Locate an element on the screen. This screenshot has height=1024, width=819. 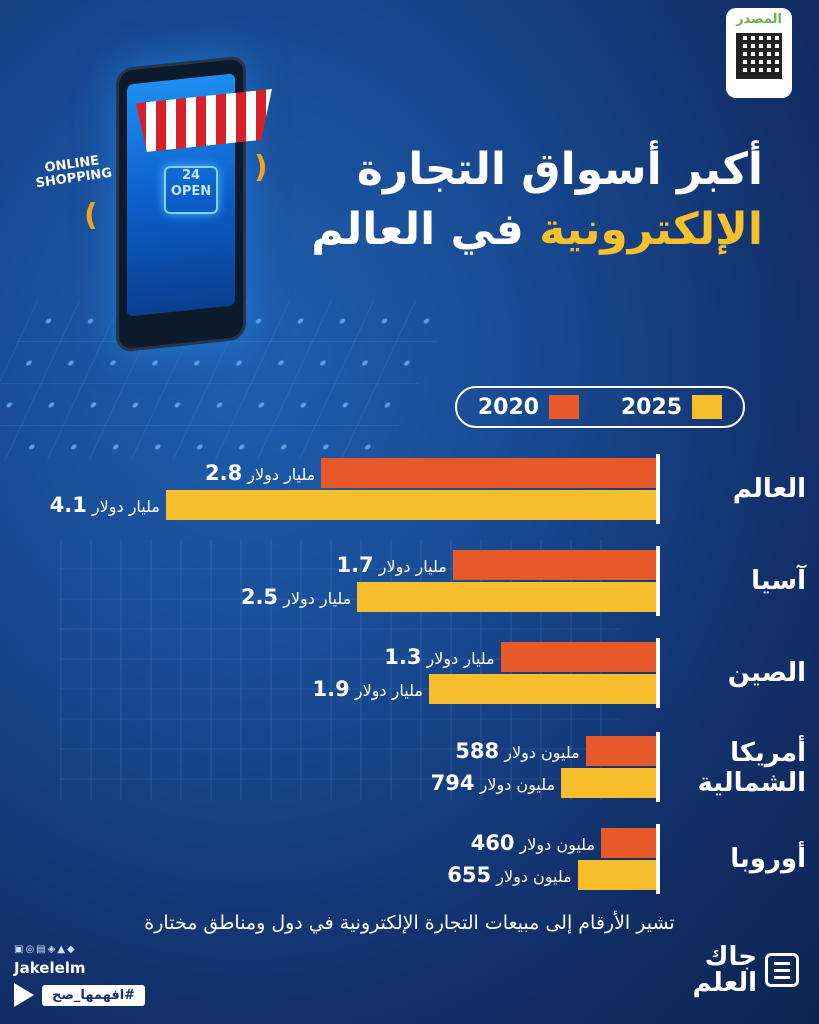
category-label-line: العالم is located at coordinates (769, 489).